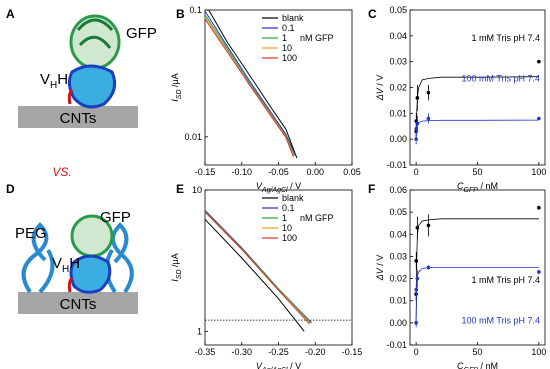 The height and width of the screenshot is (369, 550). I want to click on y-axis-label-sub: SD, so click(179, 274).